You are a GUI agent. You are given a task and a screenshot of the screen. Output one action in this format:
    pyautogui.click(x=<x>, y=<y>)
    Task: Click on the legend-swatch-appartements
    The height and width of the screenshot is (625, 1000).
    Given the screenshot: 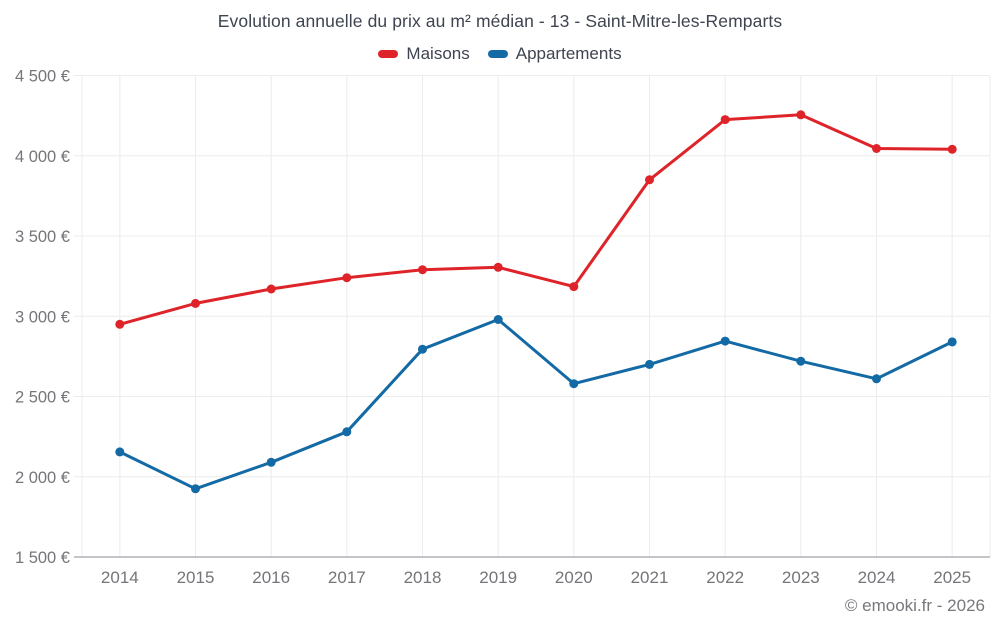 What is the action you would take?
    pyautogui.click(x=497, y=54)
    